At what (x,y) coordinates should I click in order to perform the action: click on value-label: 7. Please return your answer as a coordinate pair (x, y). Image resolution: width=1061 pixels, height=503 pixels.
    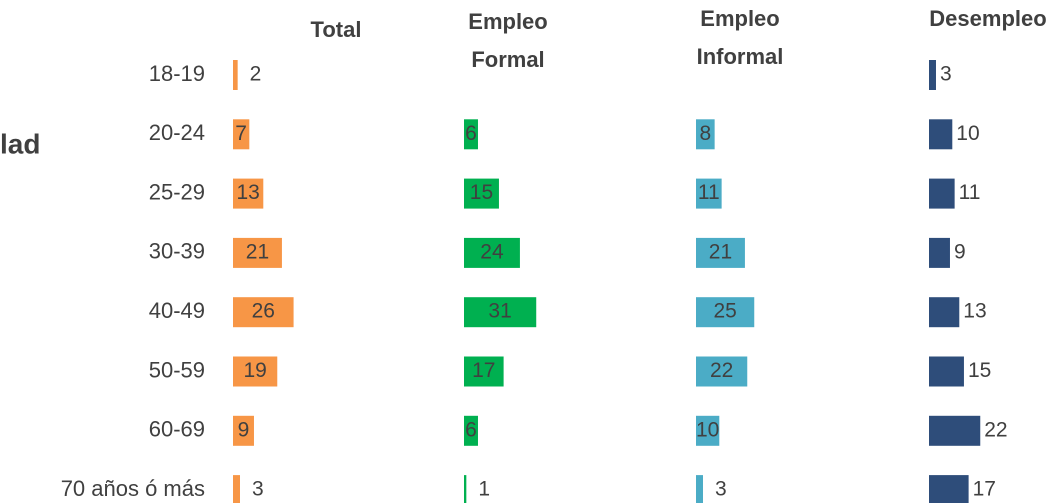
    Looking at the image, I should click on (241, 133).